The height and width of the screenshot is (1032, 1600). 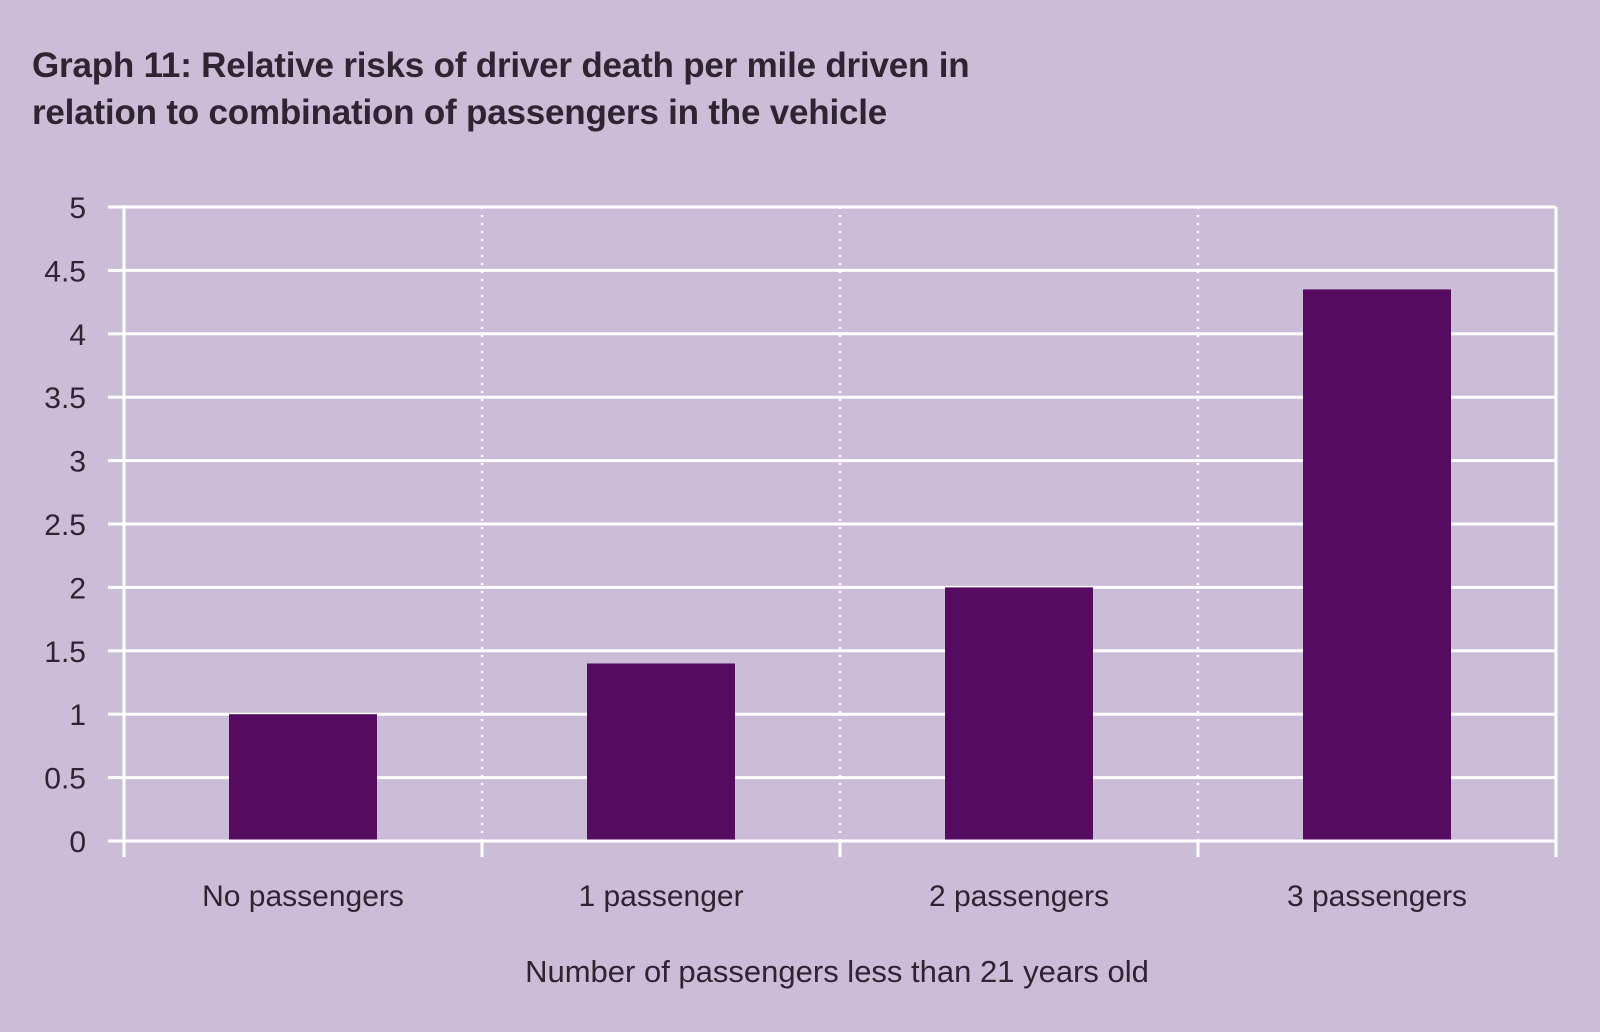 I want to click on y-tick-label: 4, so click(x=77, y=335).